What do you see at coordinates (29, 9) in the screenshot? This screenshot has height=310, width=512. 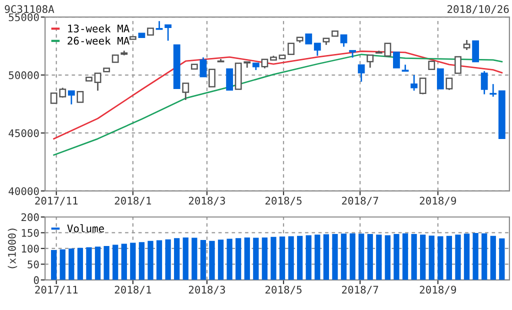 I see `chart-title: 9C31108A` at bounding box center [29, 9].